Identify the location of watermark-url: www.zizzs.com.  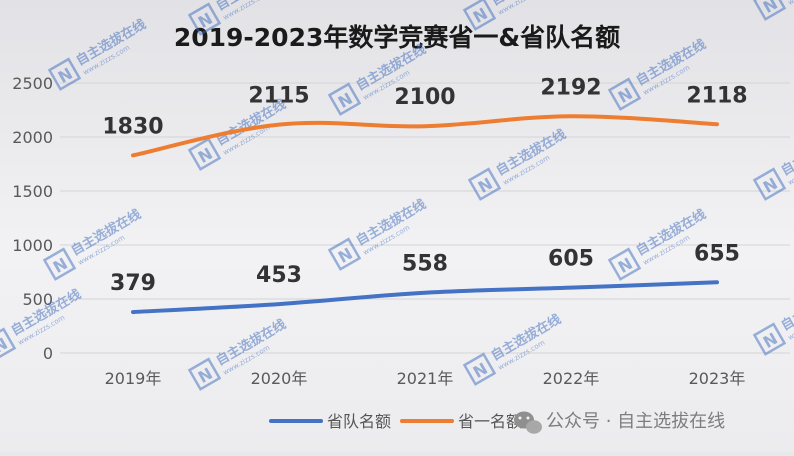
(790, 3).